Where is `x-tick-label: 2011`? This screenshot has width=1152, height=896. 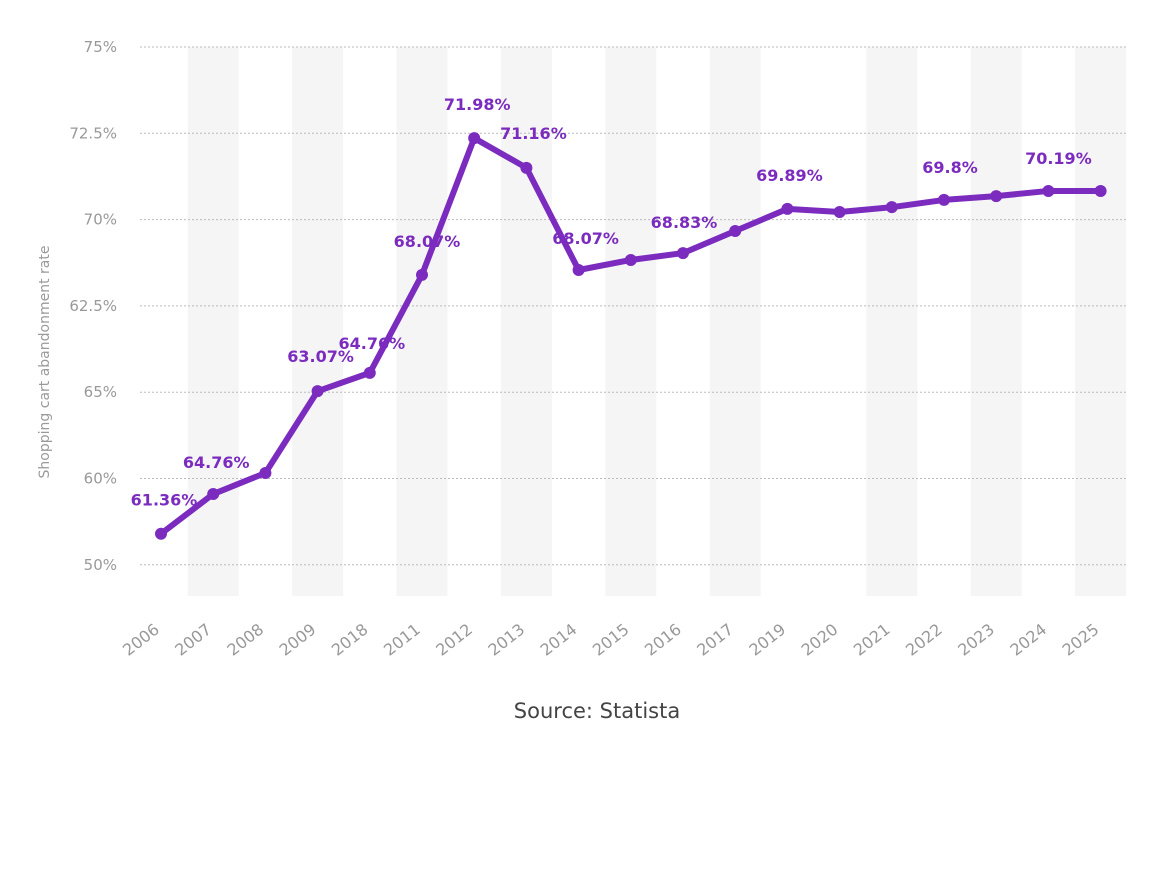
x-tick-label: 2011 is located at coordinates (402, 640).